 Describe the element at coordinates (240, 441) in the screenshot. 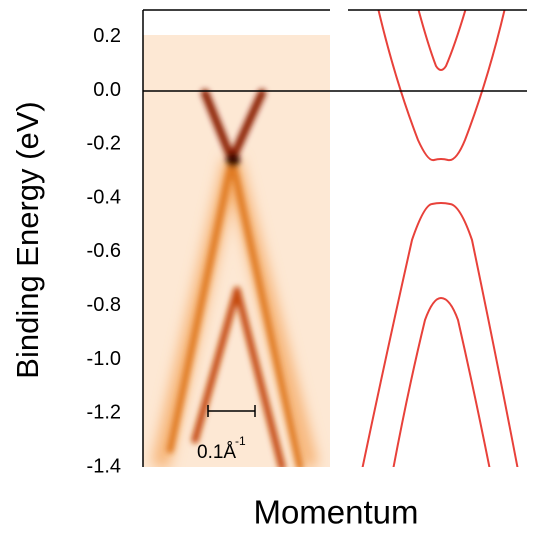

I see `scale-bar-exponent: -1` at that location.